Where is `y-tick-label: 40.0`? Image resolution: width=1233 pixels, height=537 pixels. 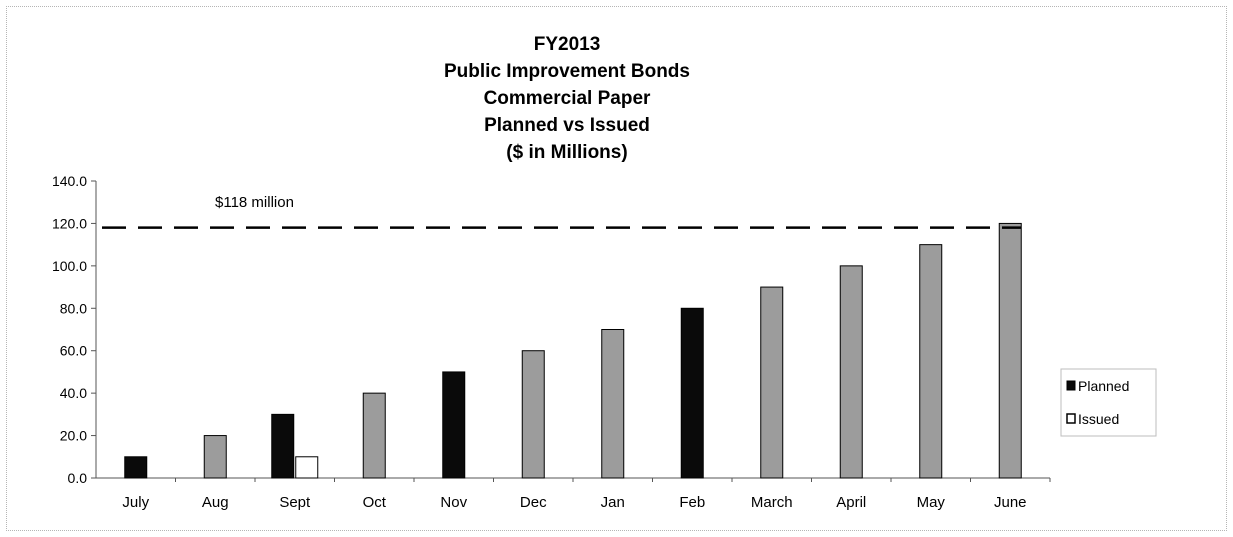 y-tick-label: 40.0 is located at coordinates (73, 393).